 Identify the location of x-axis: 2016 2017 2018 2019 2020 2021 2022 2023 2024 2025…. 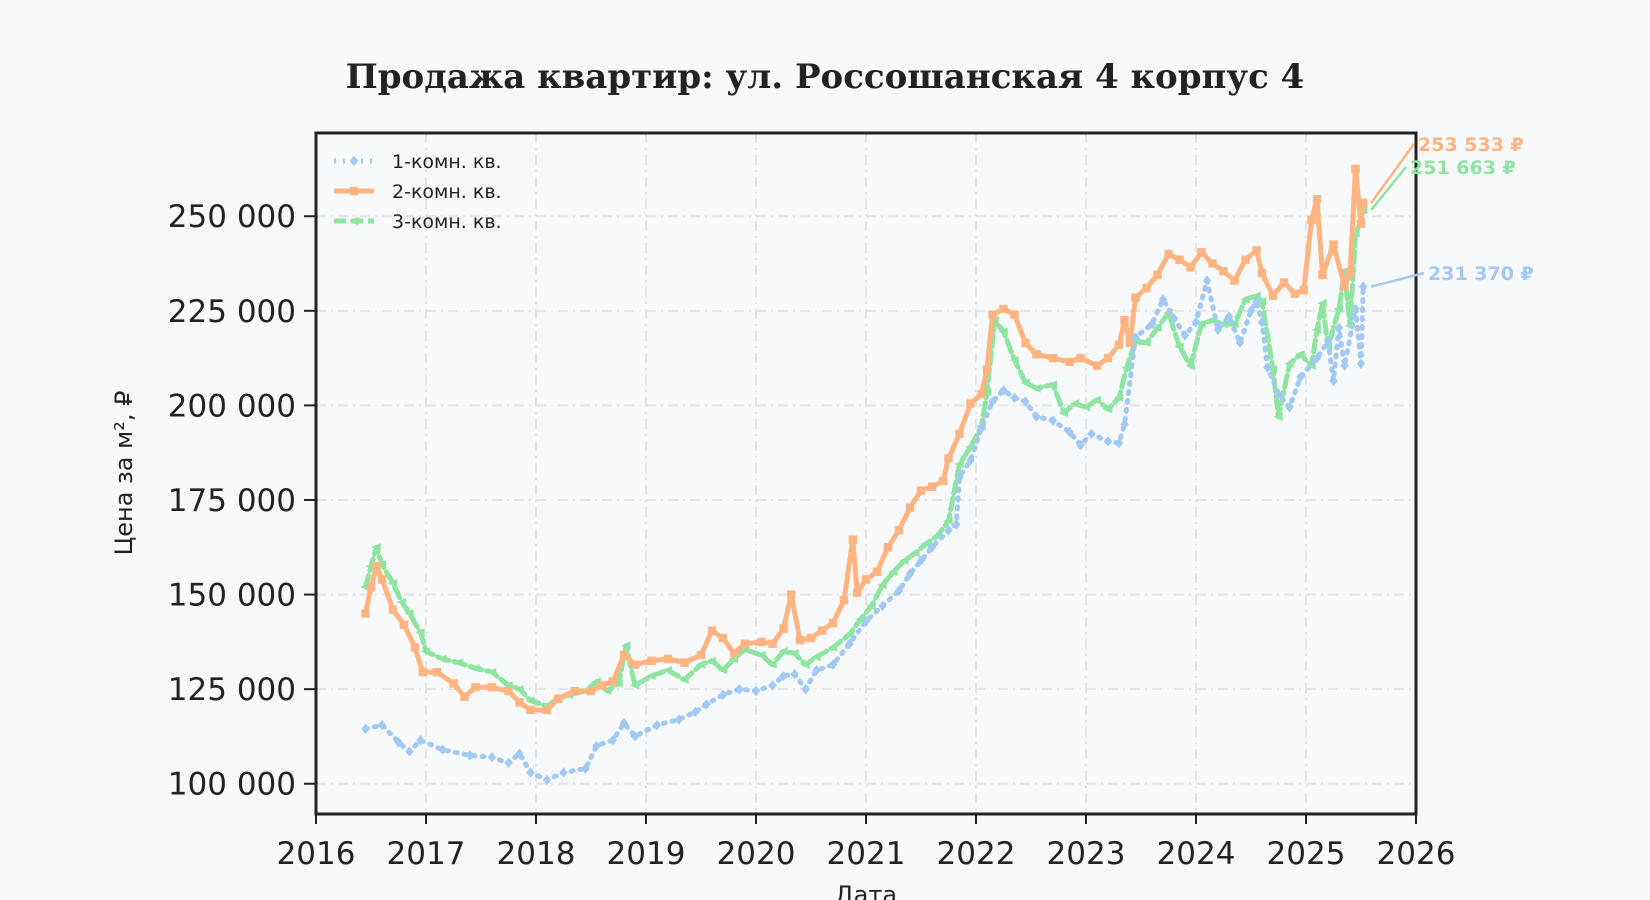
(866, 843).